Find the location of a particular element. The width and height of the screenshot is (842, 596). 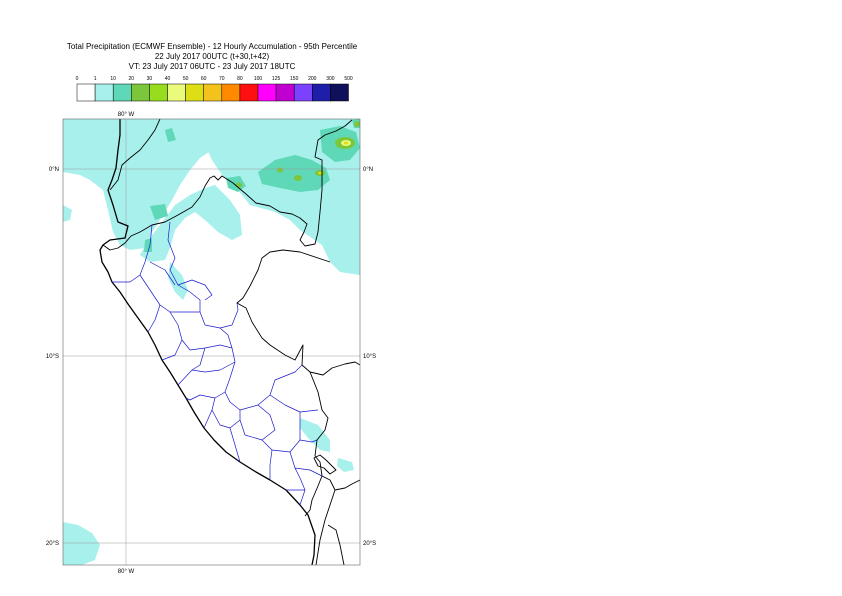

legend-swatch is located at coordinates (339, 92).